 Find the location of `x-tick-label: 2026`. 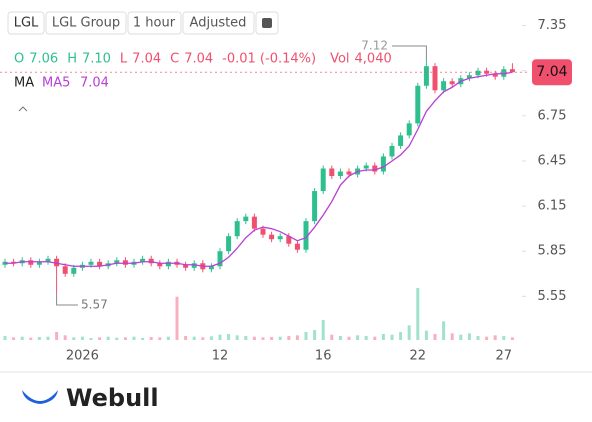

x-tick-label: 2026 is located at coordinates (82, 356).